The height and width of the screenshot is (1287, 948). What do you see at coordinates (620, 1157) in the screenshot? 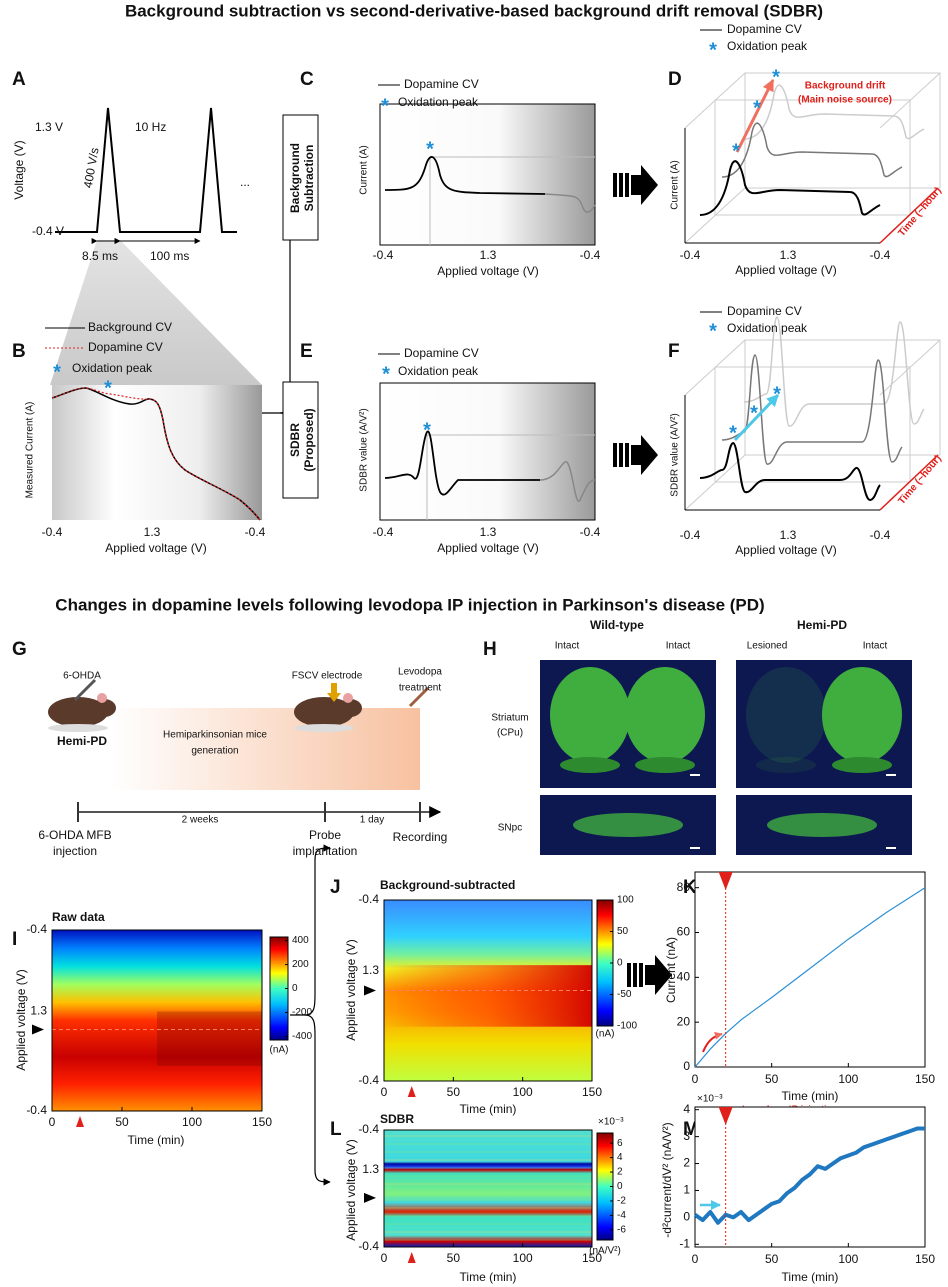
I see `colorbar-tick-label: 4` at bounding box center [620, 1157].